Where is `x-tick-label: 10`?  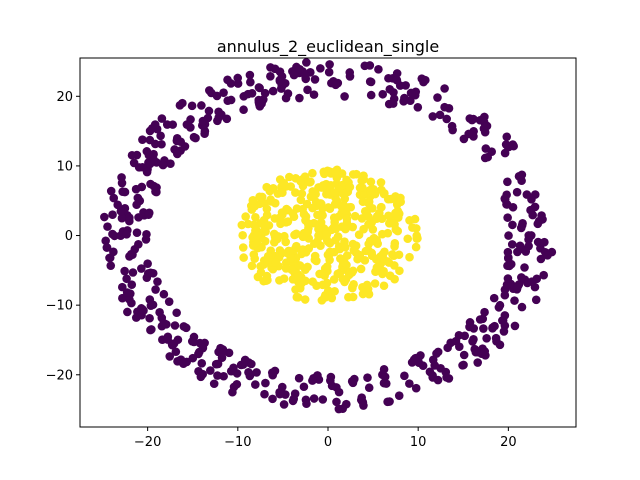
x-tick-label: 10 is located at coordinates (418, 442).